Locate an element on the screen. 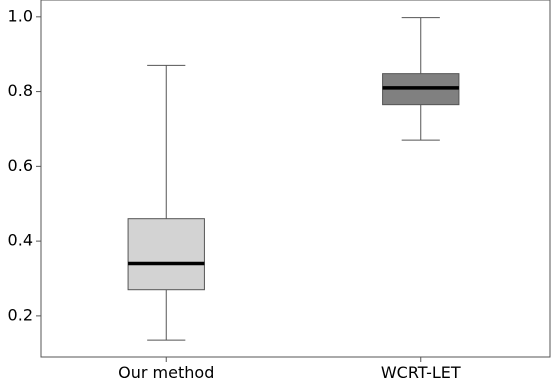 This screenshot has height=385, width=556. y-tick-label: 1.0 is located at coordinates (20, 15).